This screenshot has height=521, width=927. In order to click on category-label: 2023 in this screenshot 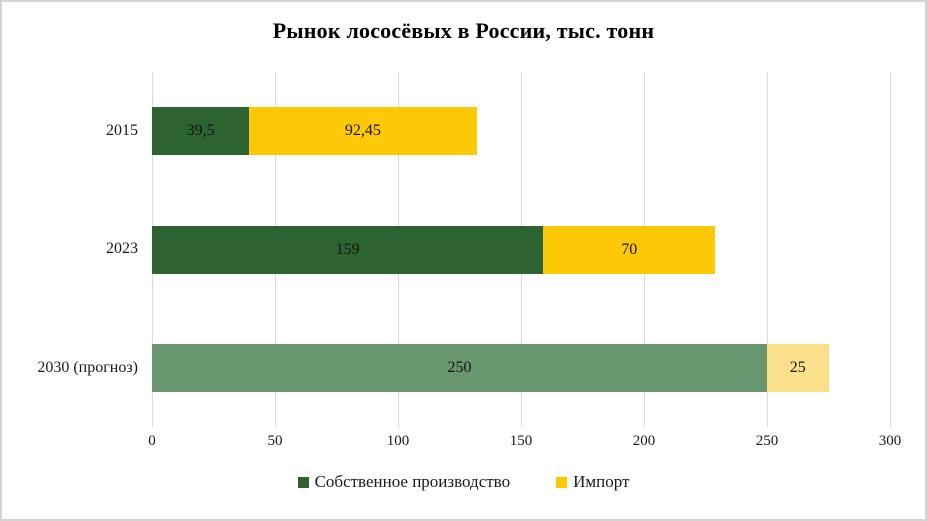, I will do `click(122, 249)`.